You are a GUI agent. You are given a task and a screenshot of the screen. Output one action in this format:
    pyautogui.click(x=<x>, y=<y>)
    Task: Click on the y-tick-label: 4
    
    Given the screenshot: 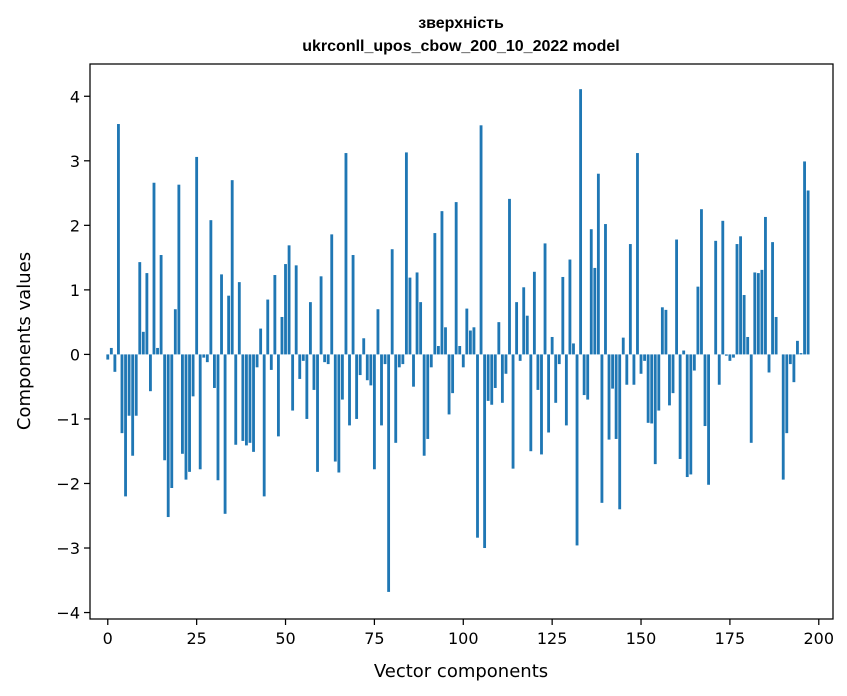 What is the action you would take?
    pyautogui.click(x=75, y=96)
    